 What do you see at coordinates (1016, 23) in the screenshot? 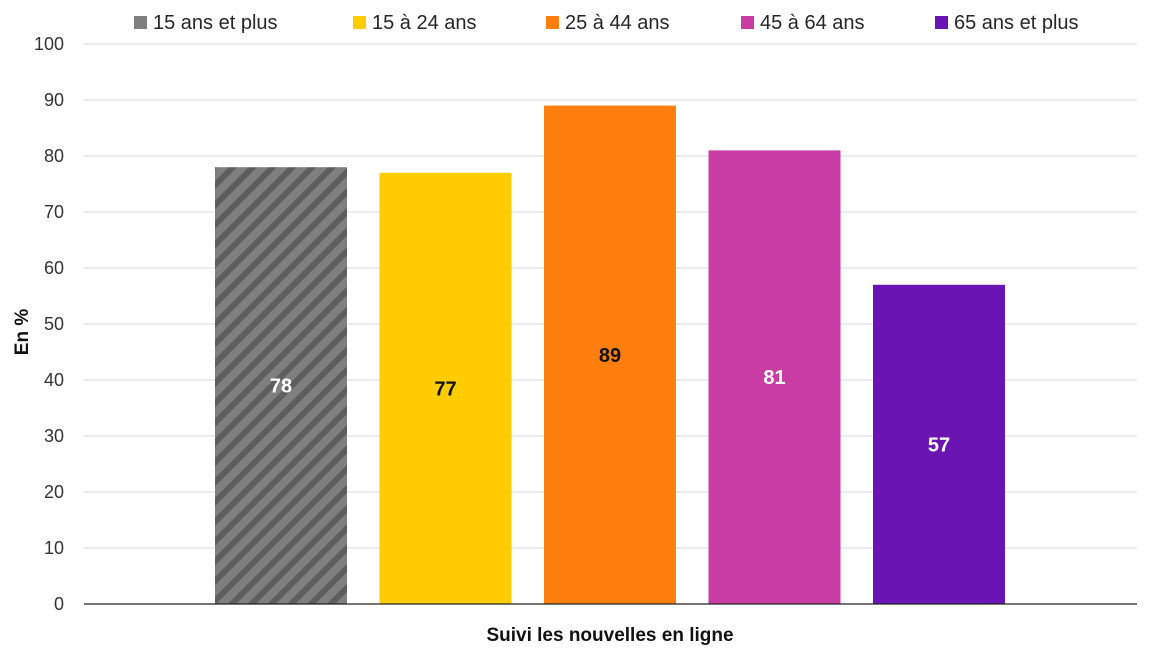
I see `legend-label: 65 ans et plus` at bounding box center [1016, 23].